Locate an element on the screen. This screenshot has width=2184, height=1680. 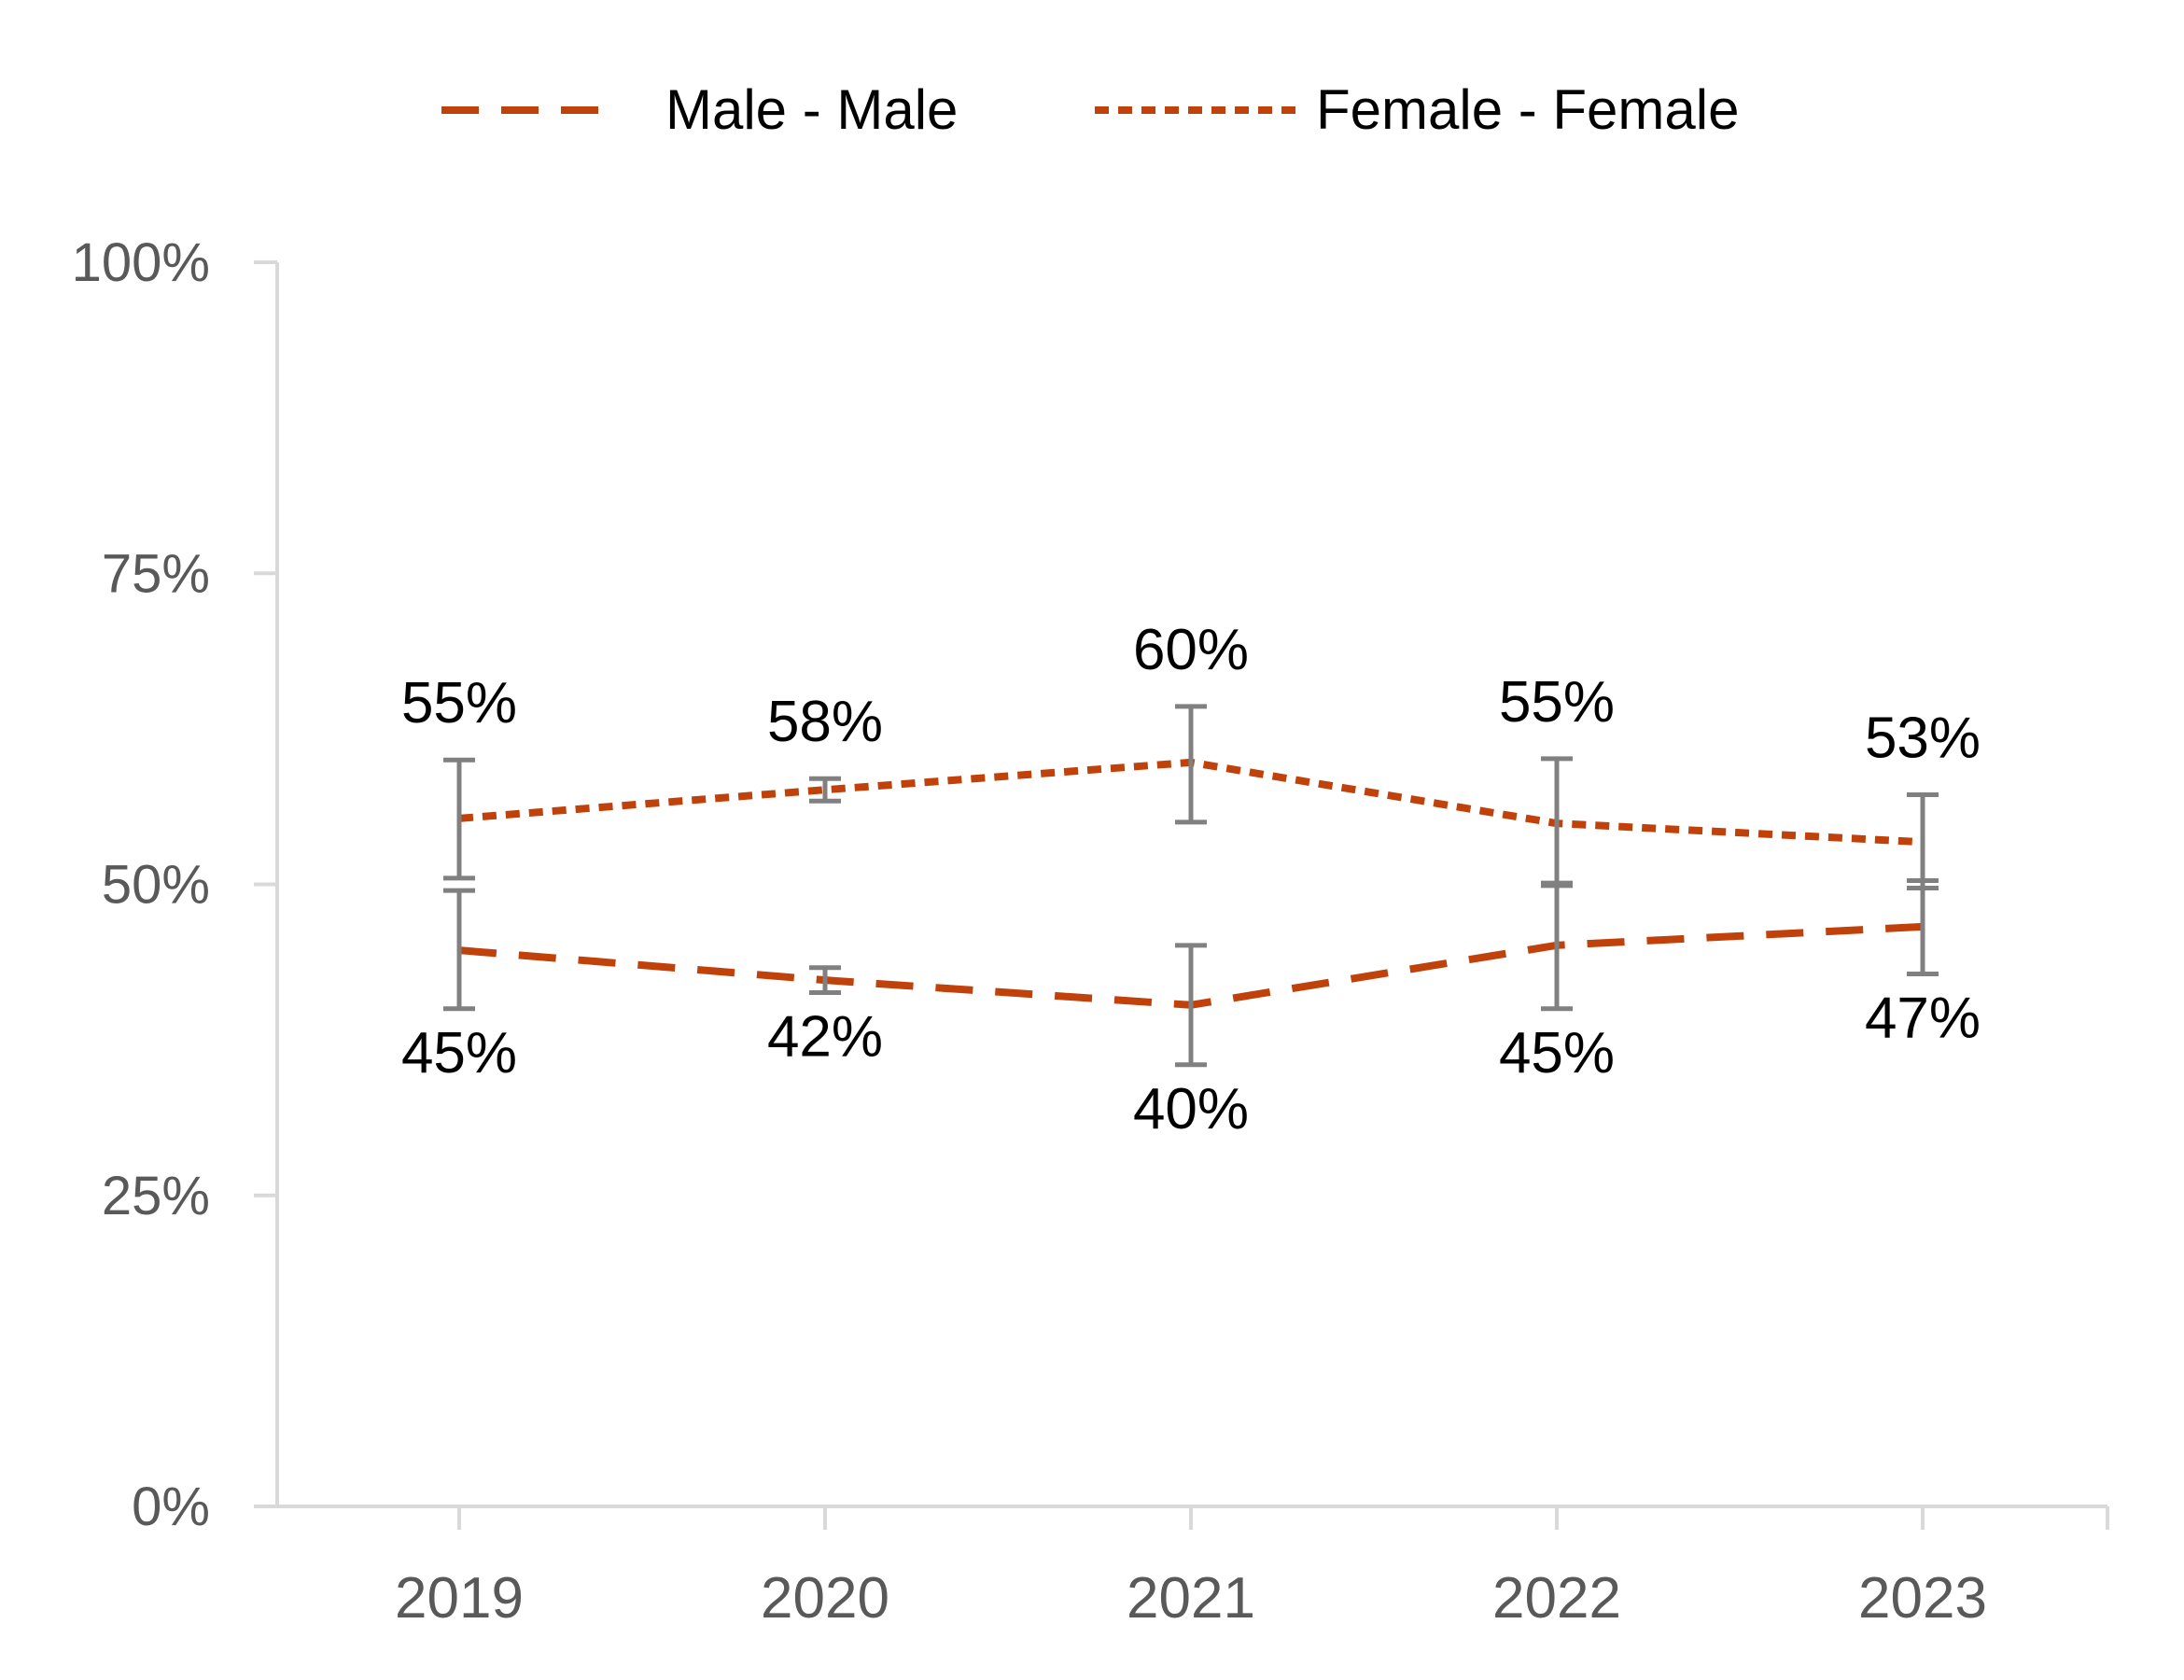
data-label: 42% is located at coordinates (825, 1036).